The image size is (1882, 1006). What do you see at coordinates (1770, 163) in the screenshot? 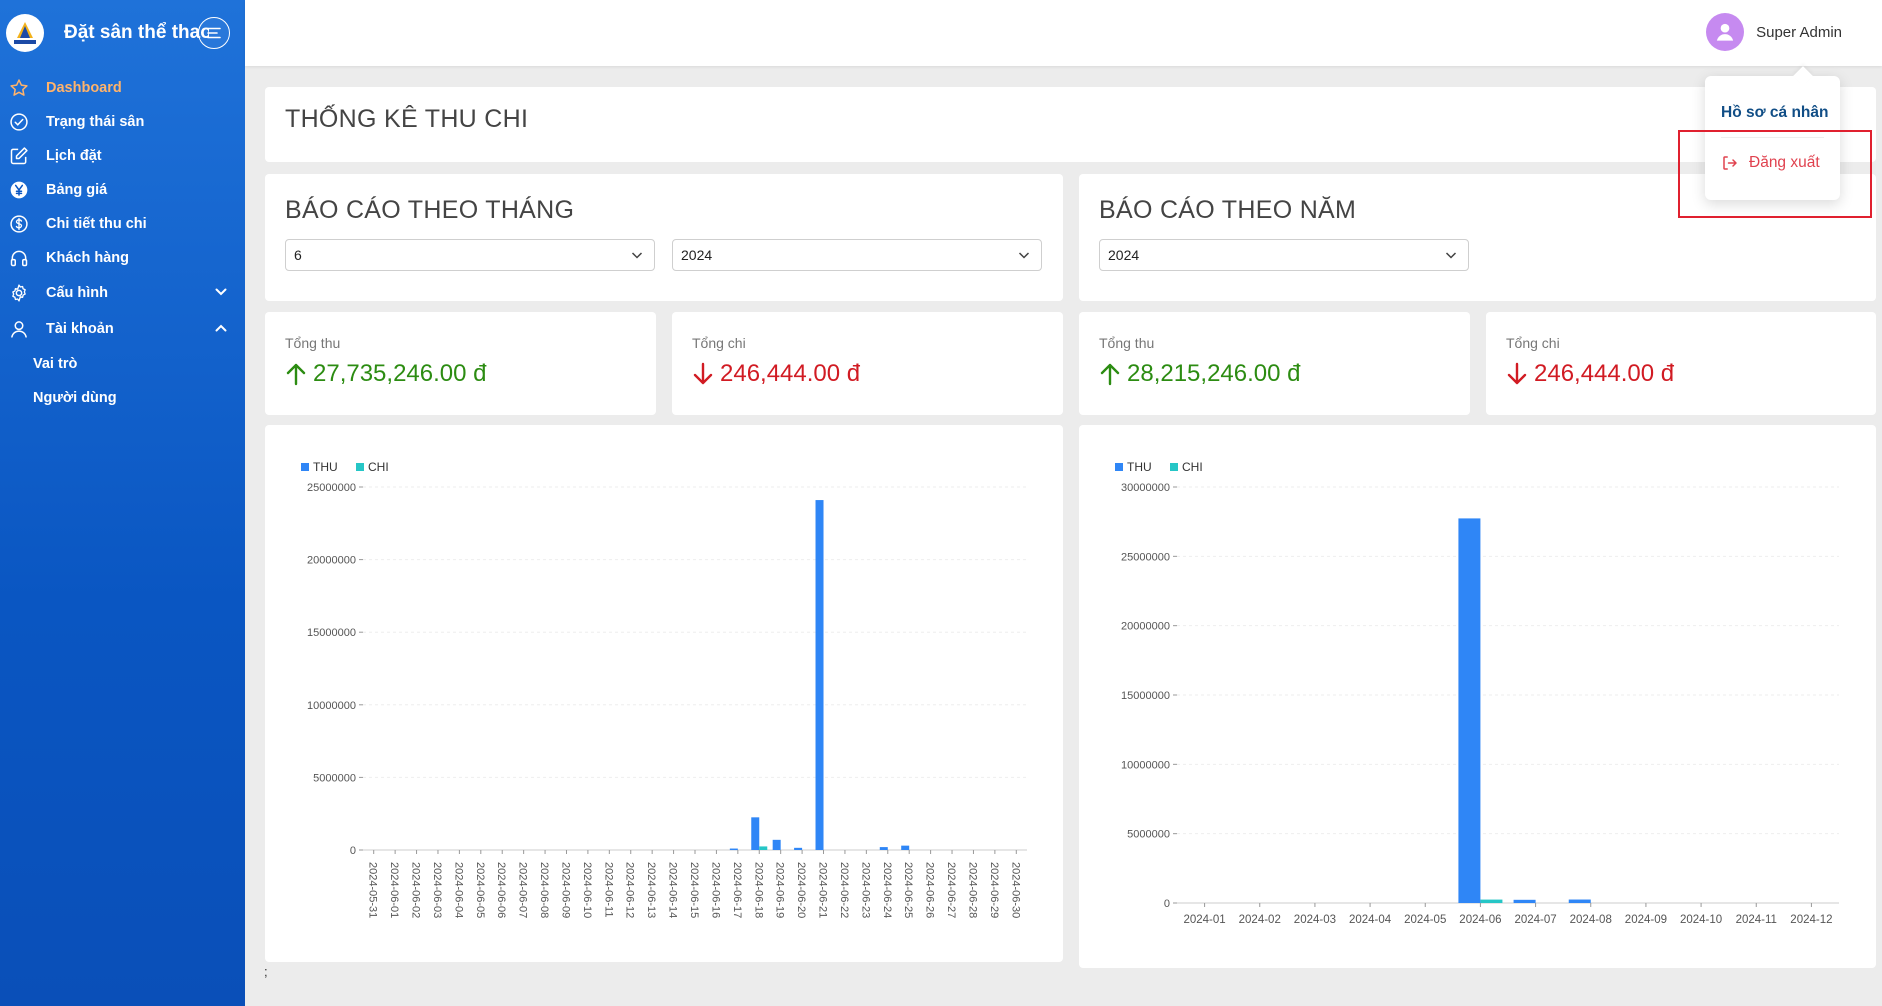
I see `logout-menu-item: Đăng xuất` at bounding box center [1770, 163].